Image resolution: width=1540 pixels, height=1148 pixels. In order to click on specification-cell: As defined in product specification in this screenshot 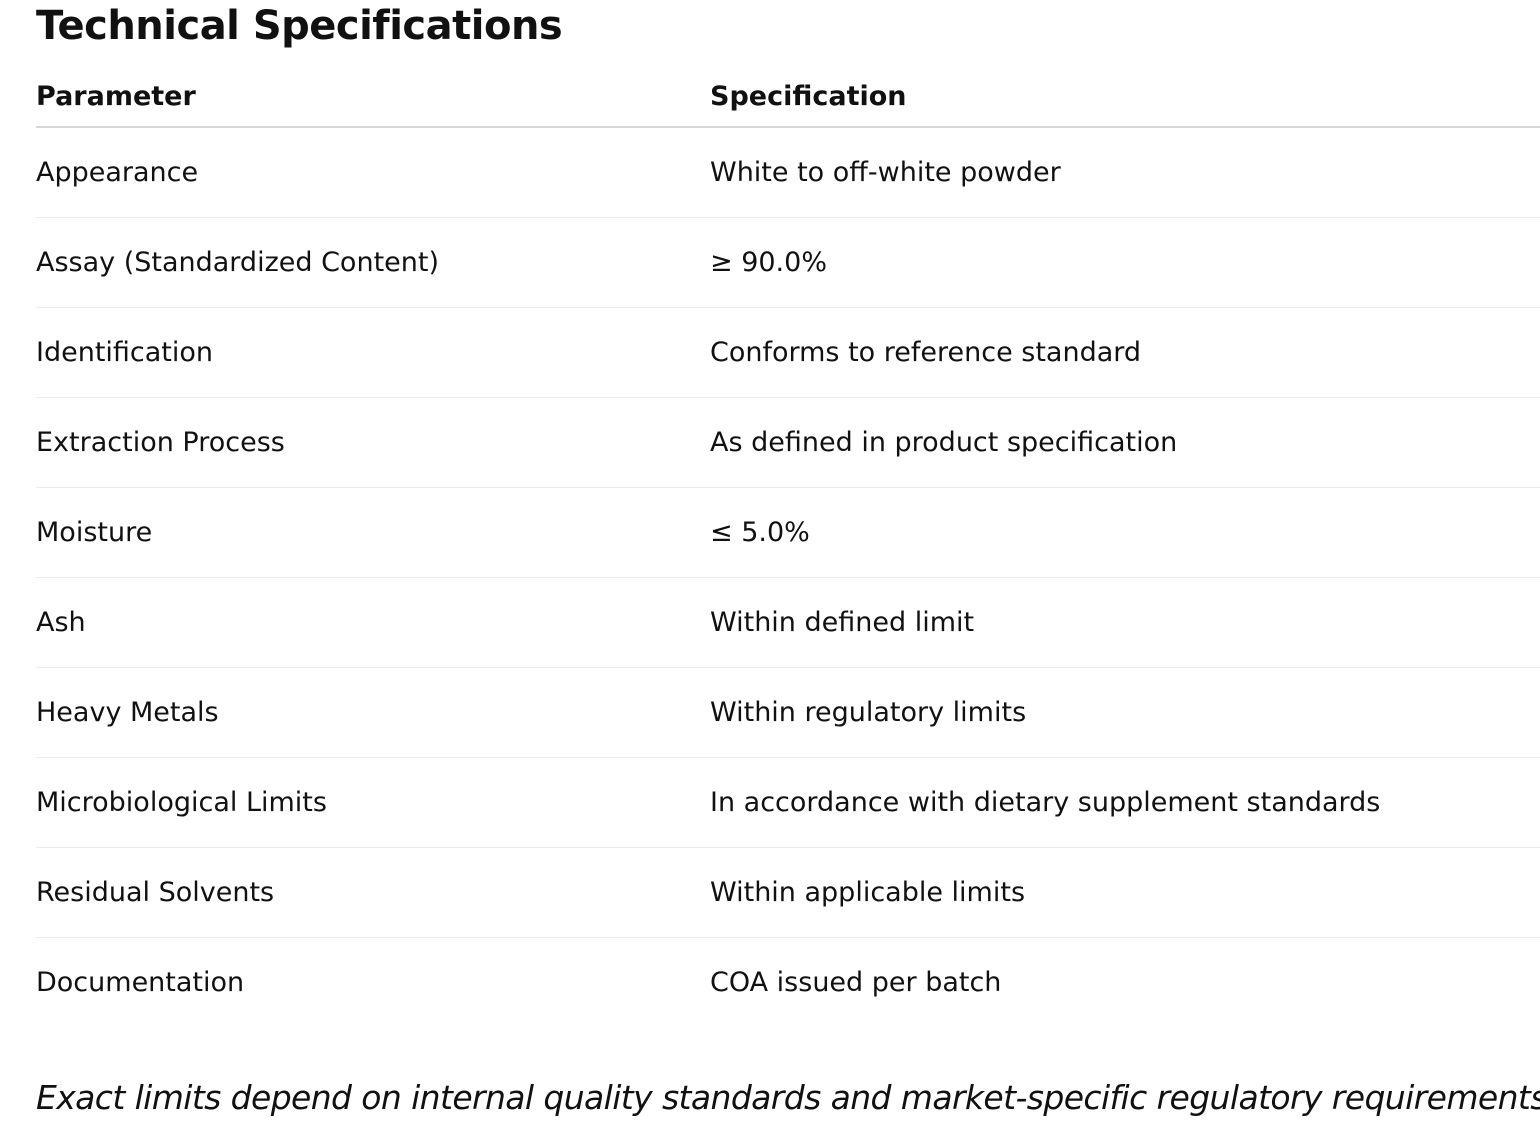, I will do `click(1125, 442)`.